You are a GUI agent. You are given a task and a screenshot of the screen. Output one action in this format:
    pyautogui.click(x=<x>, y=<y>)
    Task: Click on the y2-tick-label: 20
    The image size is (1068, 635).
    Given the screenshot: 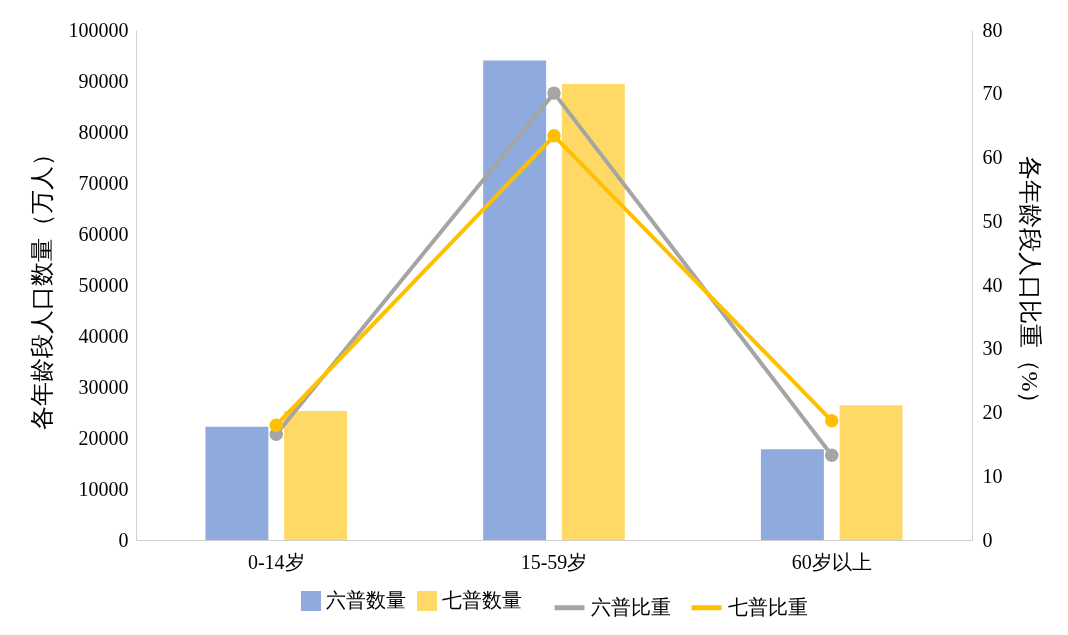 What is the action you would take?
    pyautogui.click(x=992, y=412)
    